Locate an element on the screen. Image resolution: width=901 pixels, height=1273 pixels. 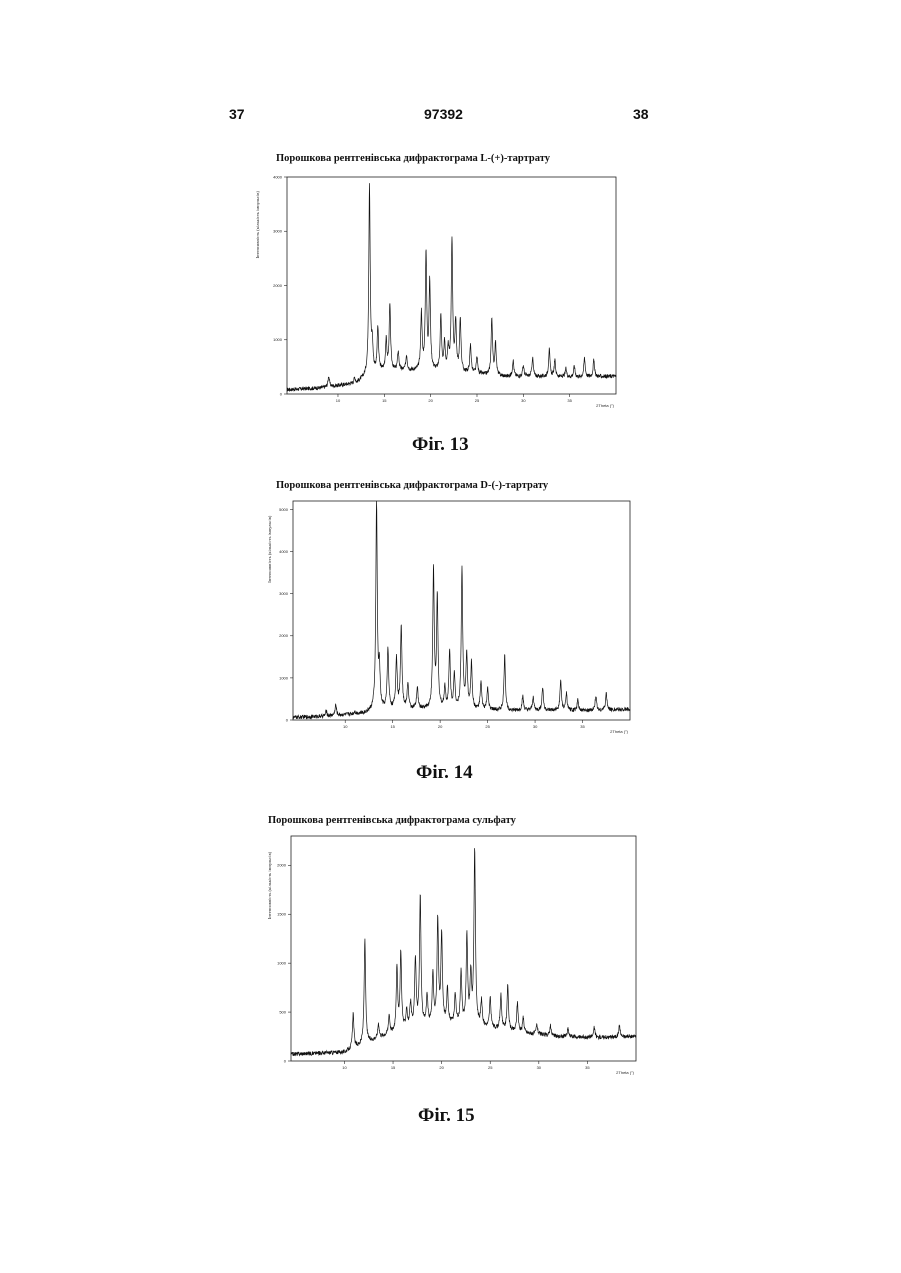
y-tick-label: 500 is located at coordinates (282, 1011).